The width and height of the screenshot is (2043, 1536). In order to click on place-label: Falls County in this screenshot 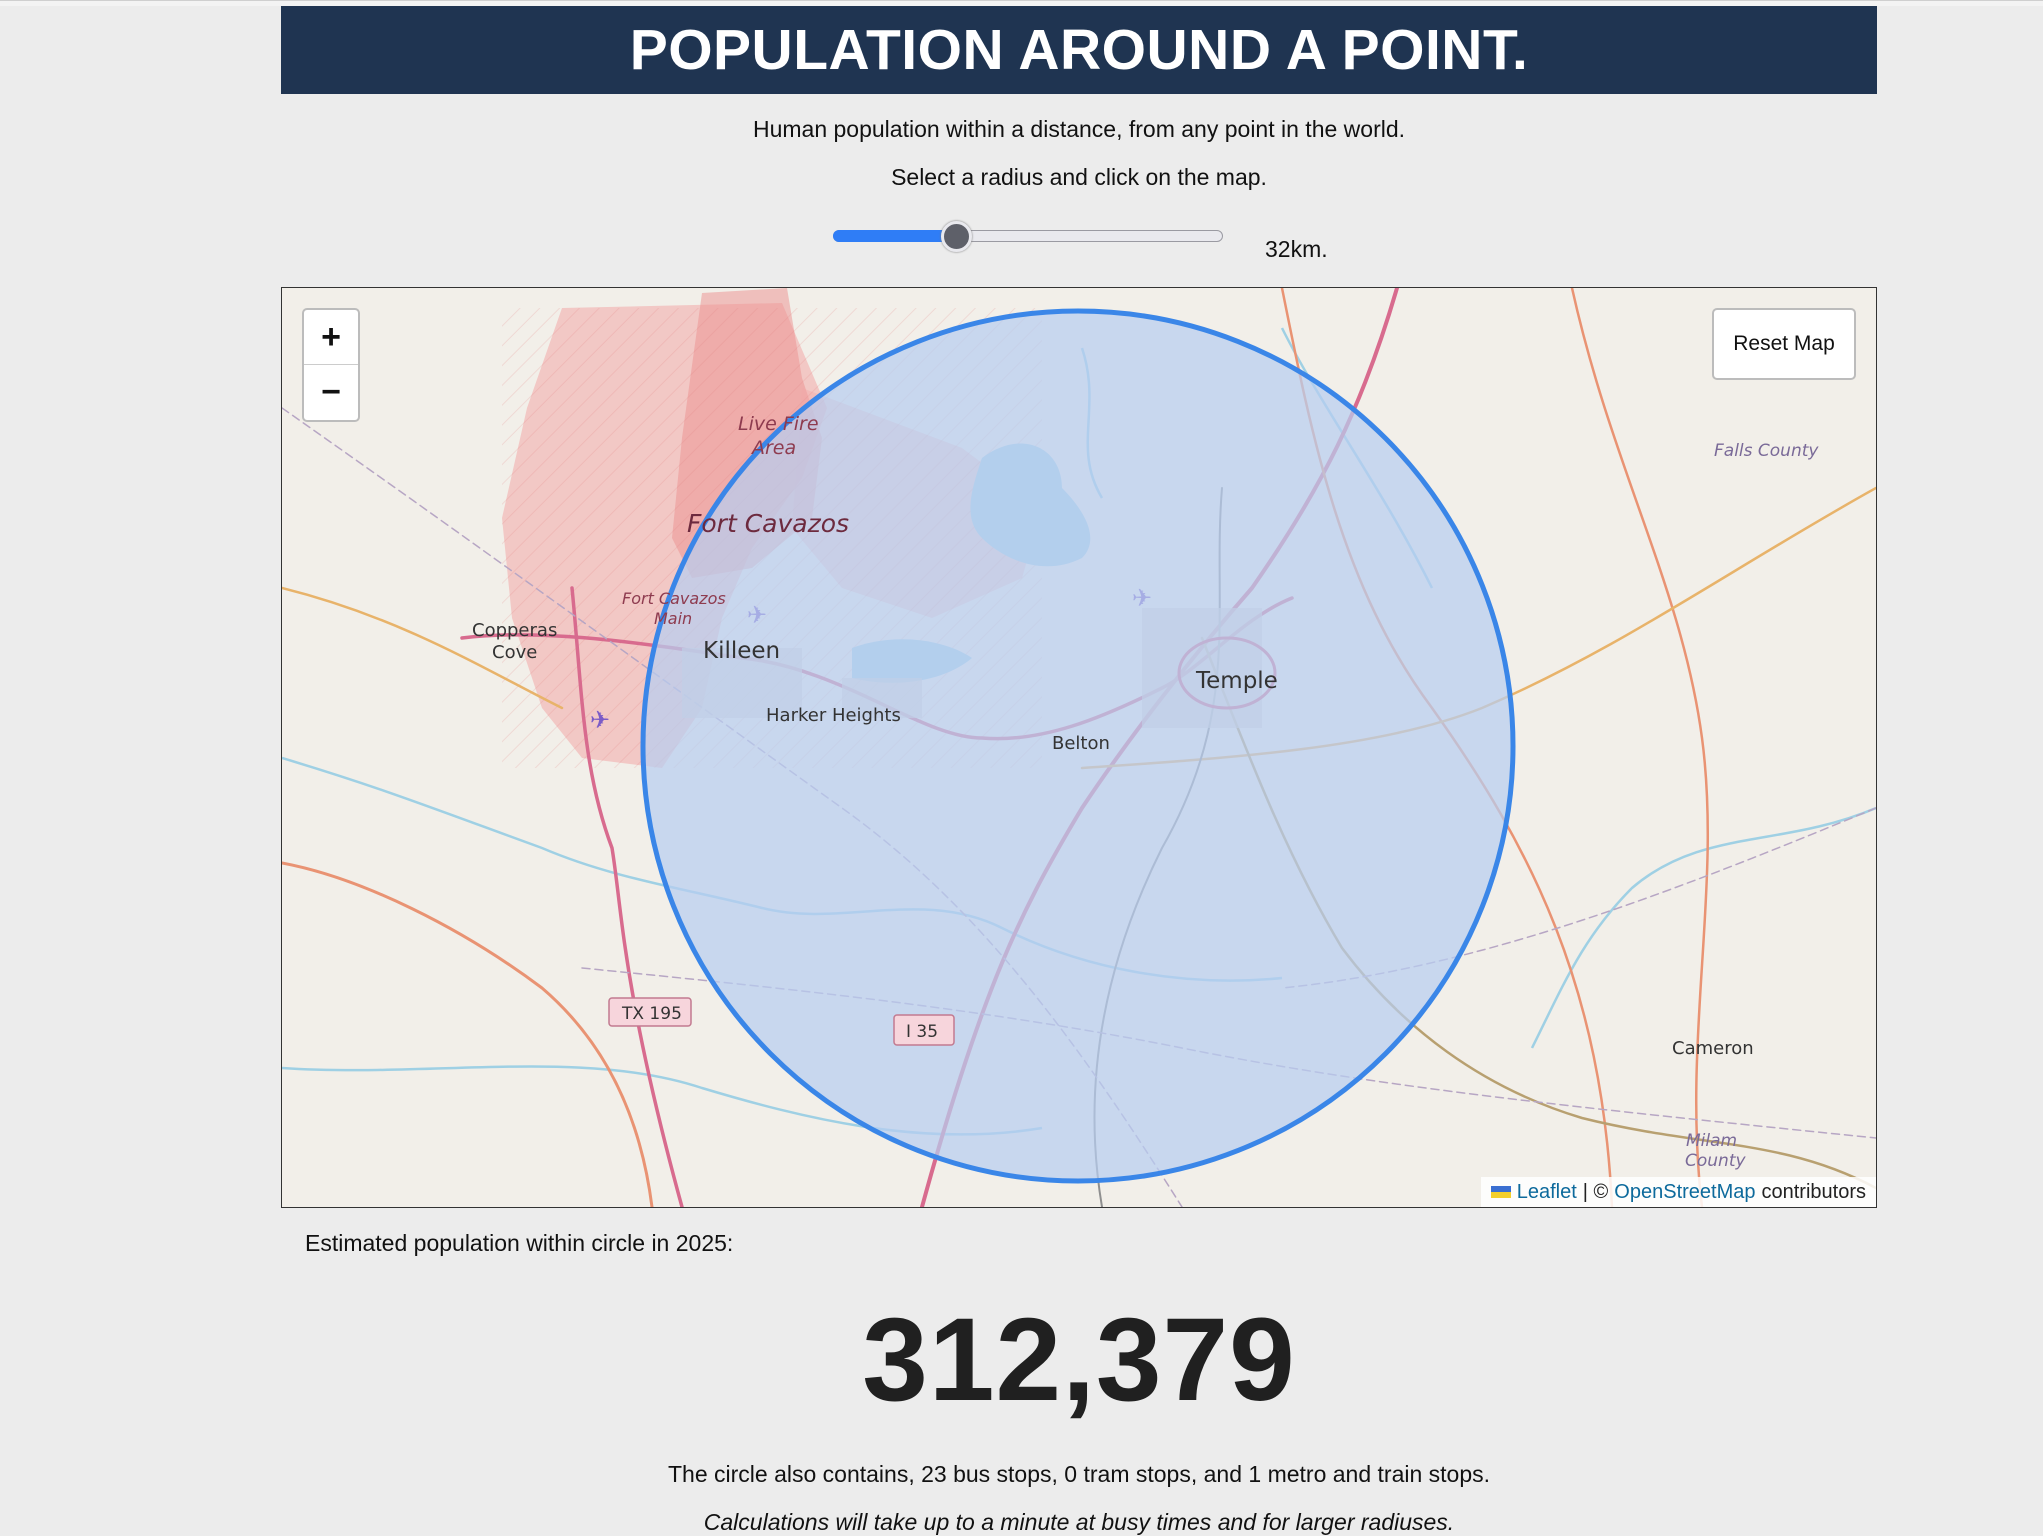, I will do `click(1766, 451)`.